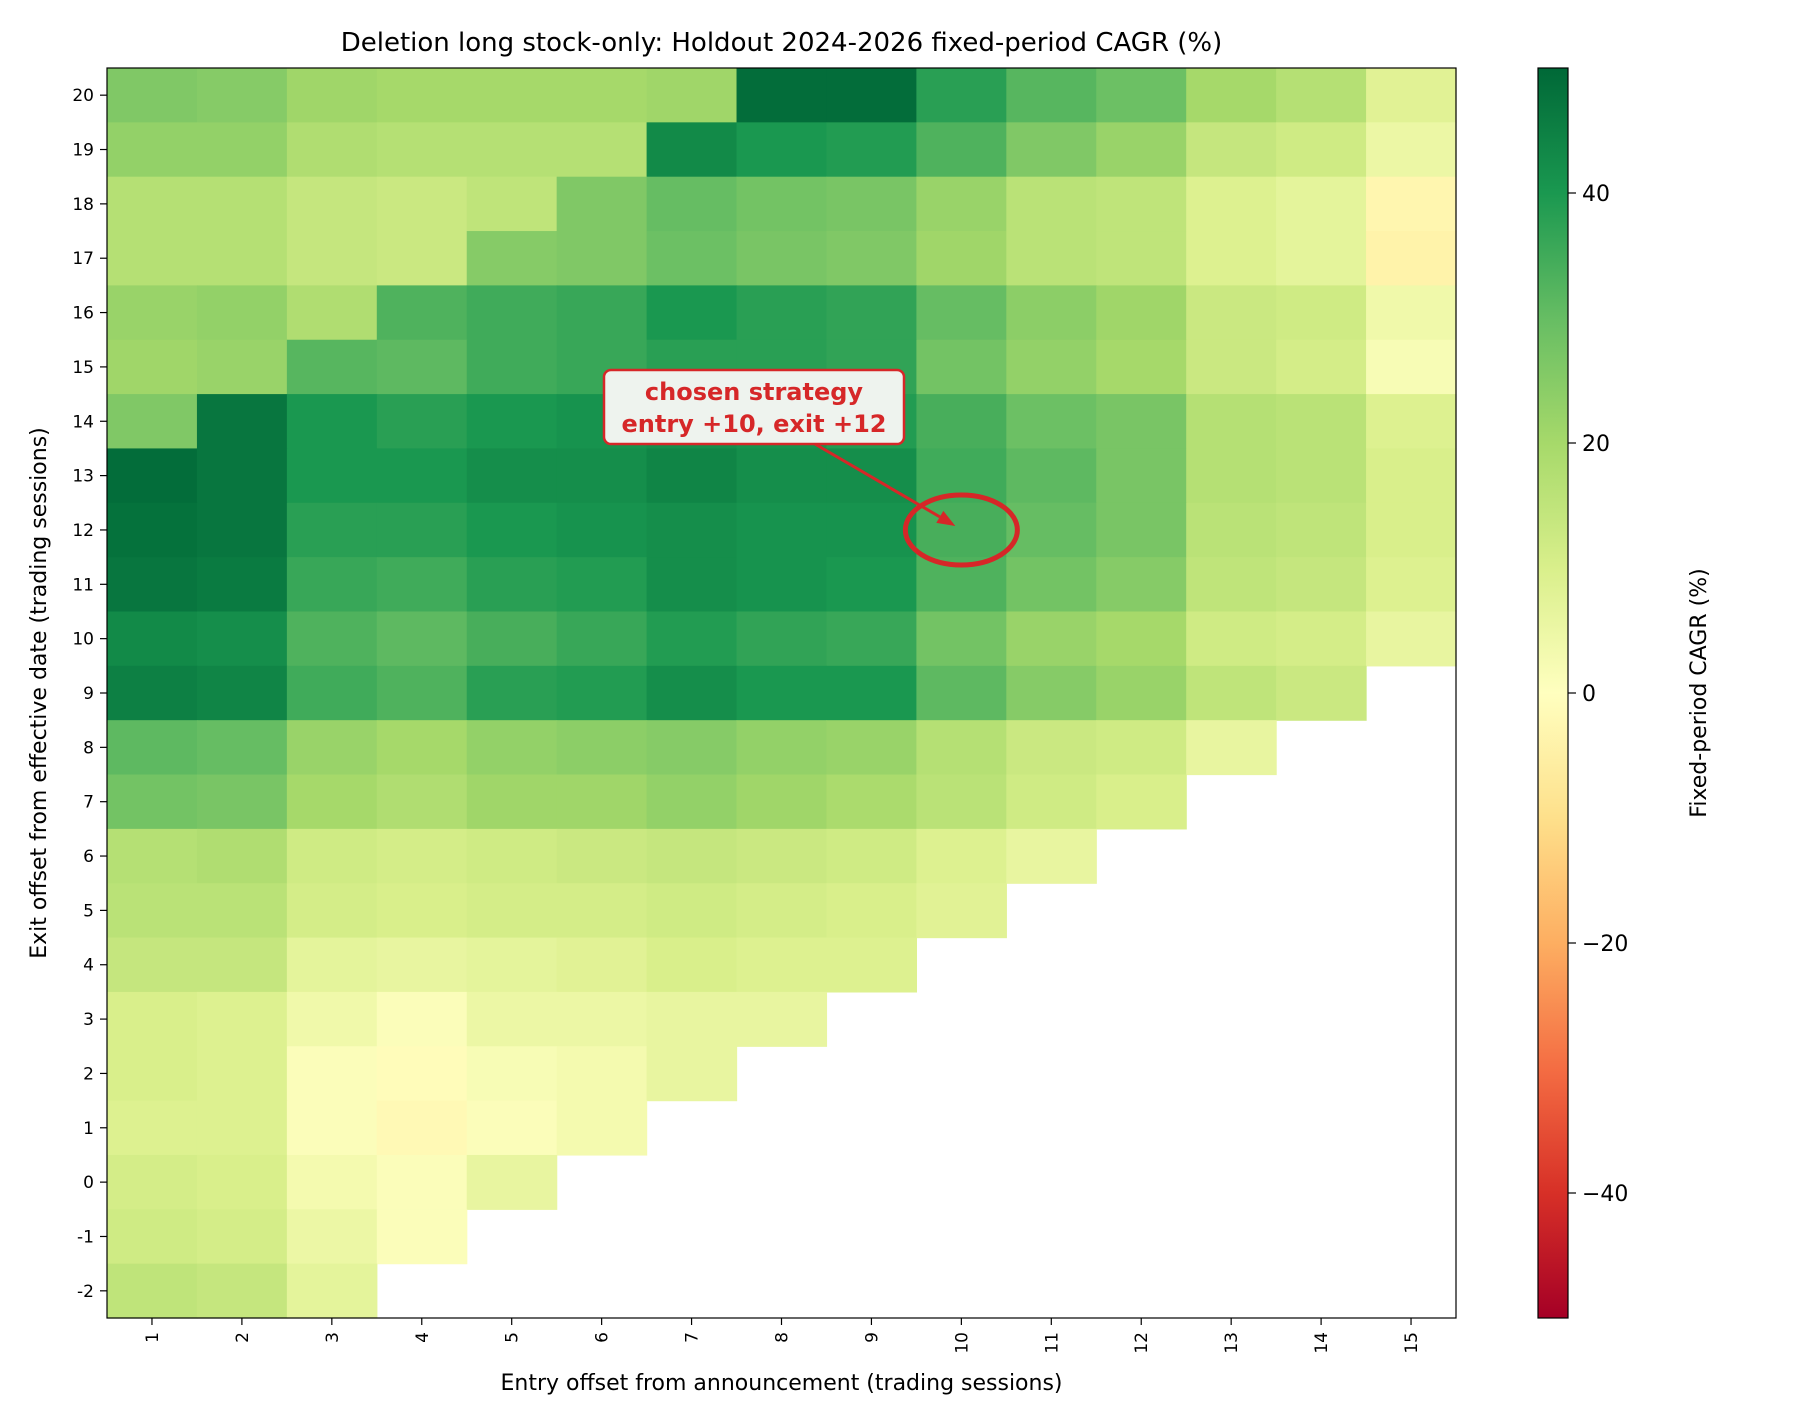 Image resolution: width=1800 pixels, height=1407 pixels. What do you see at coordinates (83, 477) in the screenshot?
I see `y-tick-label: 13` at bounding box center [83, 477].